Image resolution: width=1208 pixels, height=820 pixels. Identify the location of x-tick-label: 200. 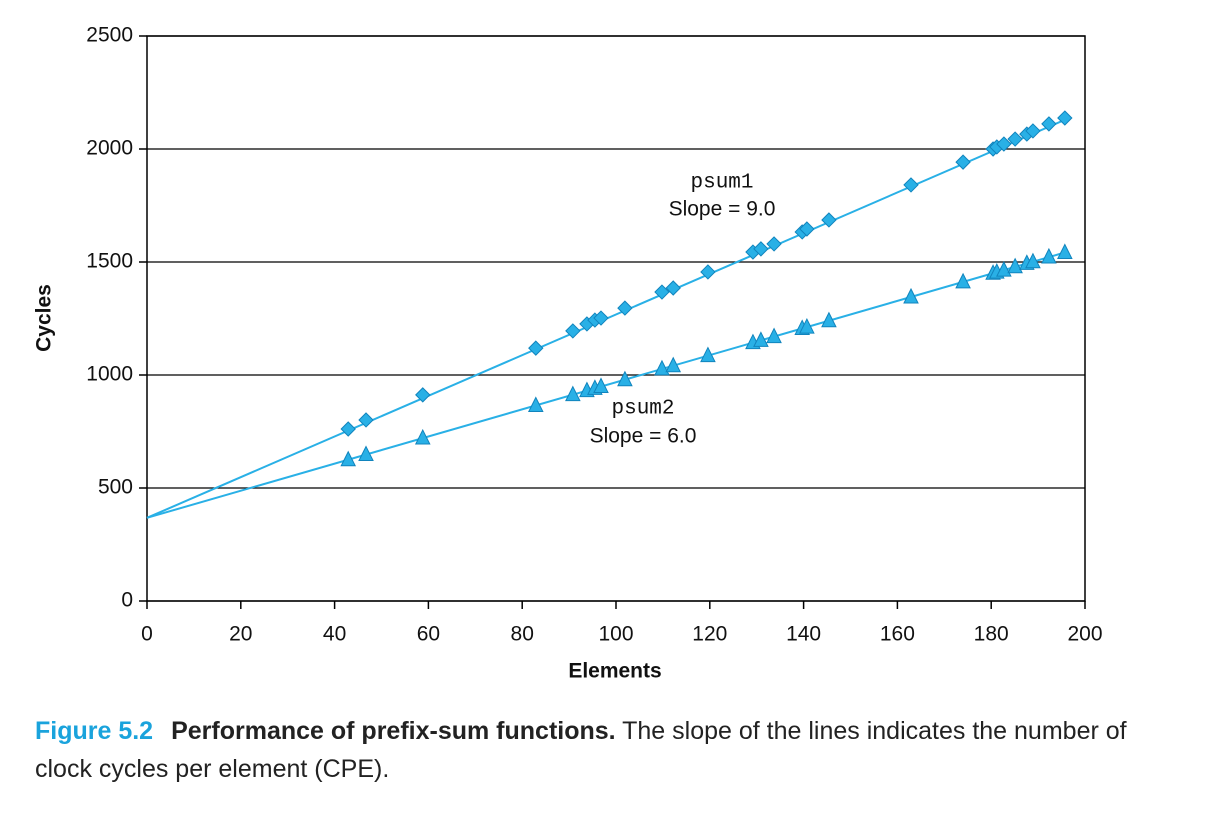
(1084, 634).